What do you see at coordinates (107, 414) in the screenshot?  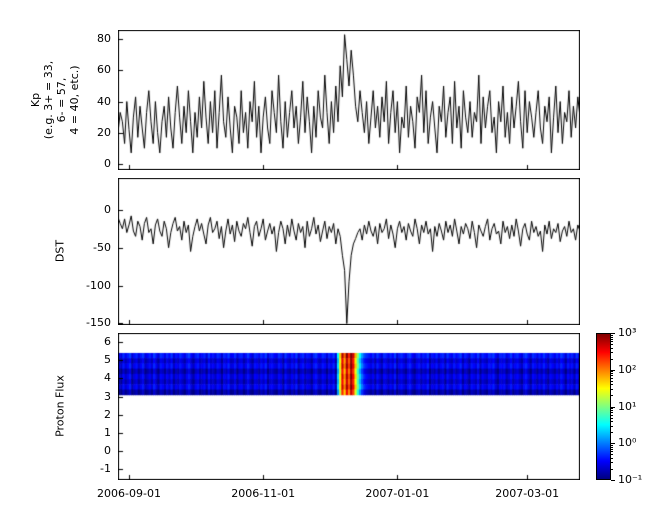 I see `y-tick-label: 2` at bounding box center [107, 414].